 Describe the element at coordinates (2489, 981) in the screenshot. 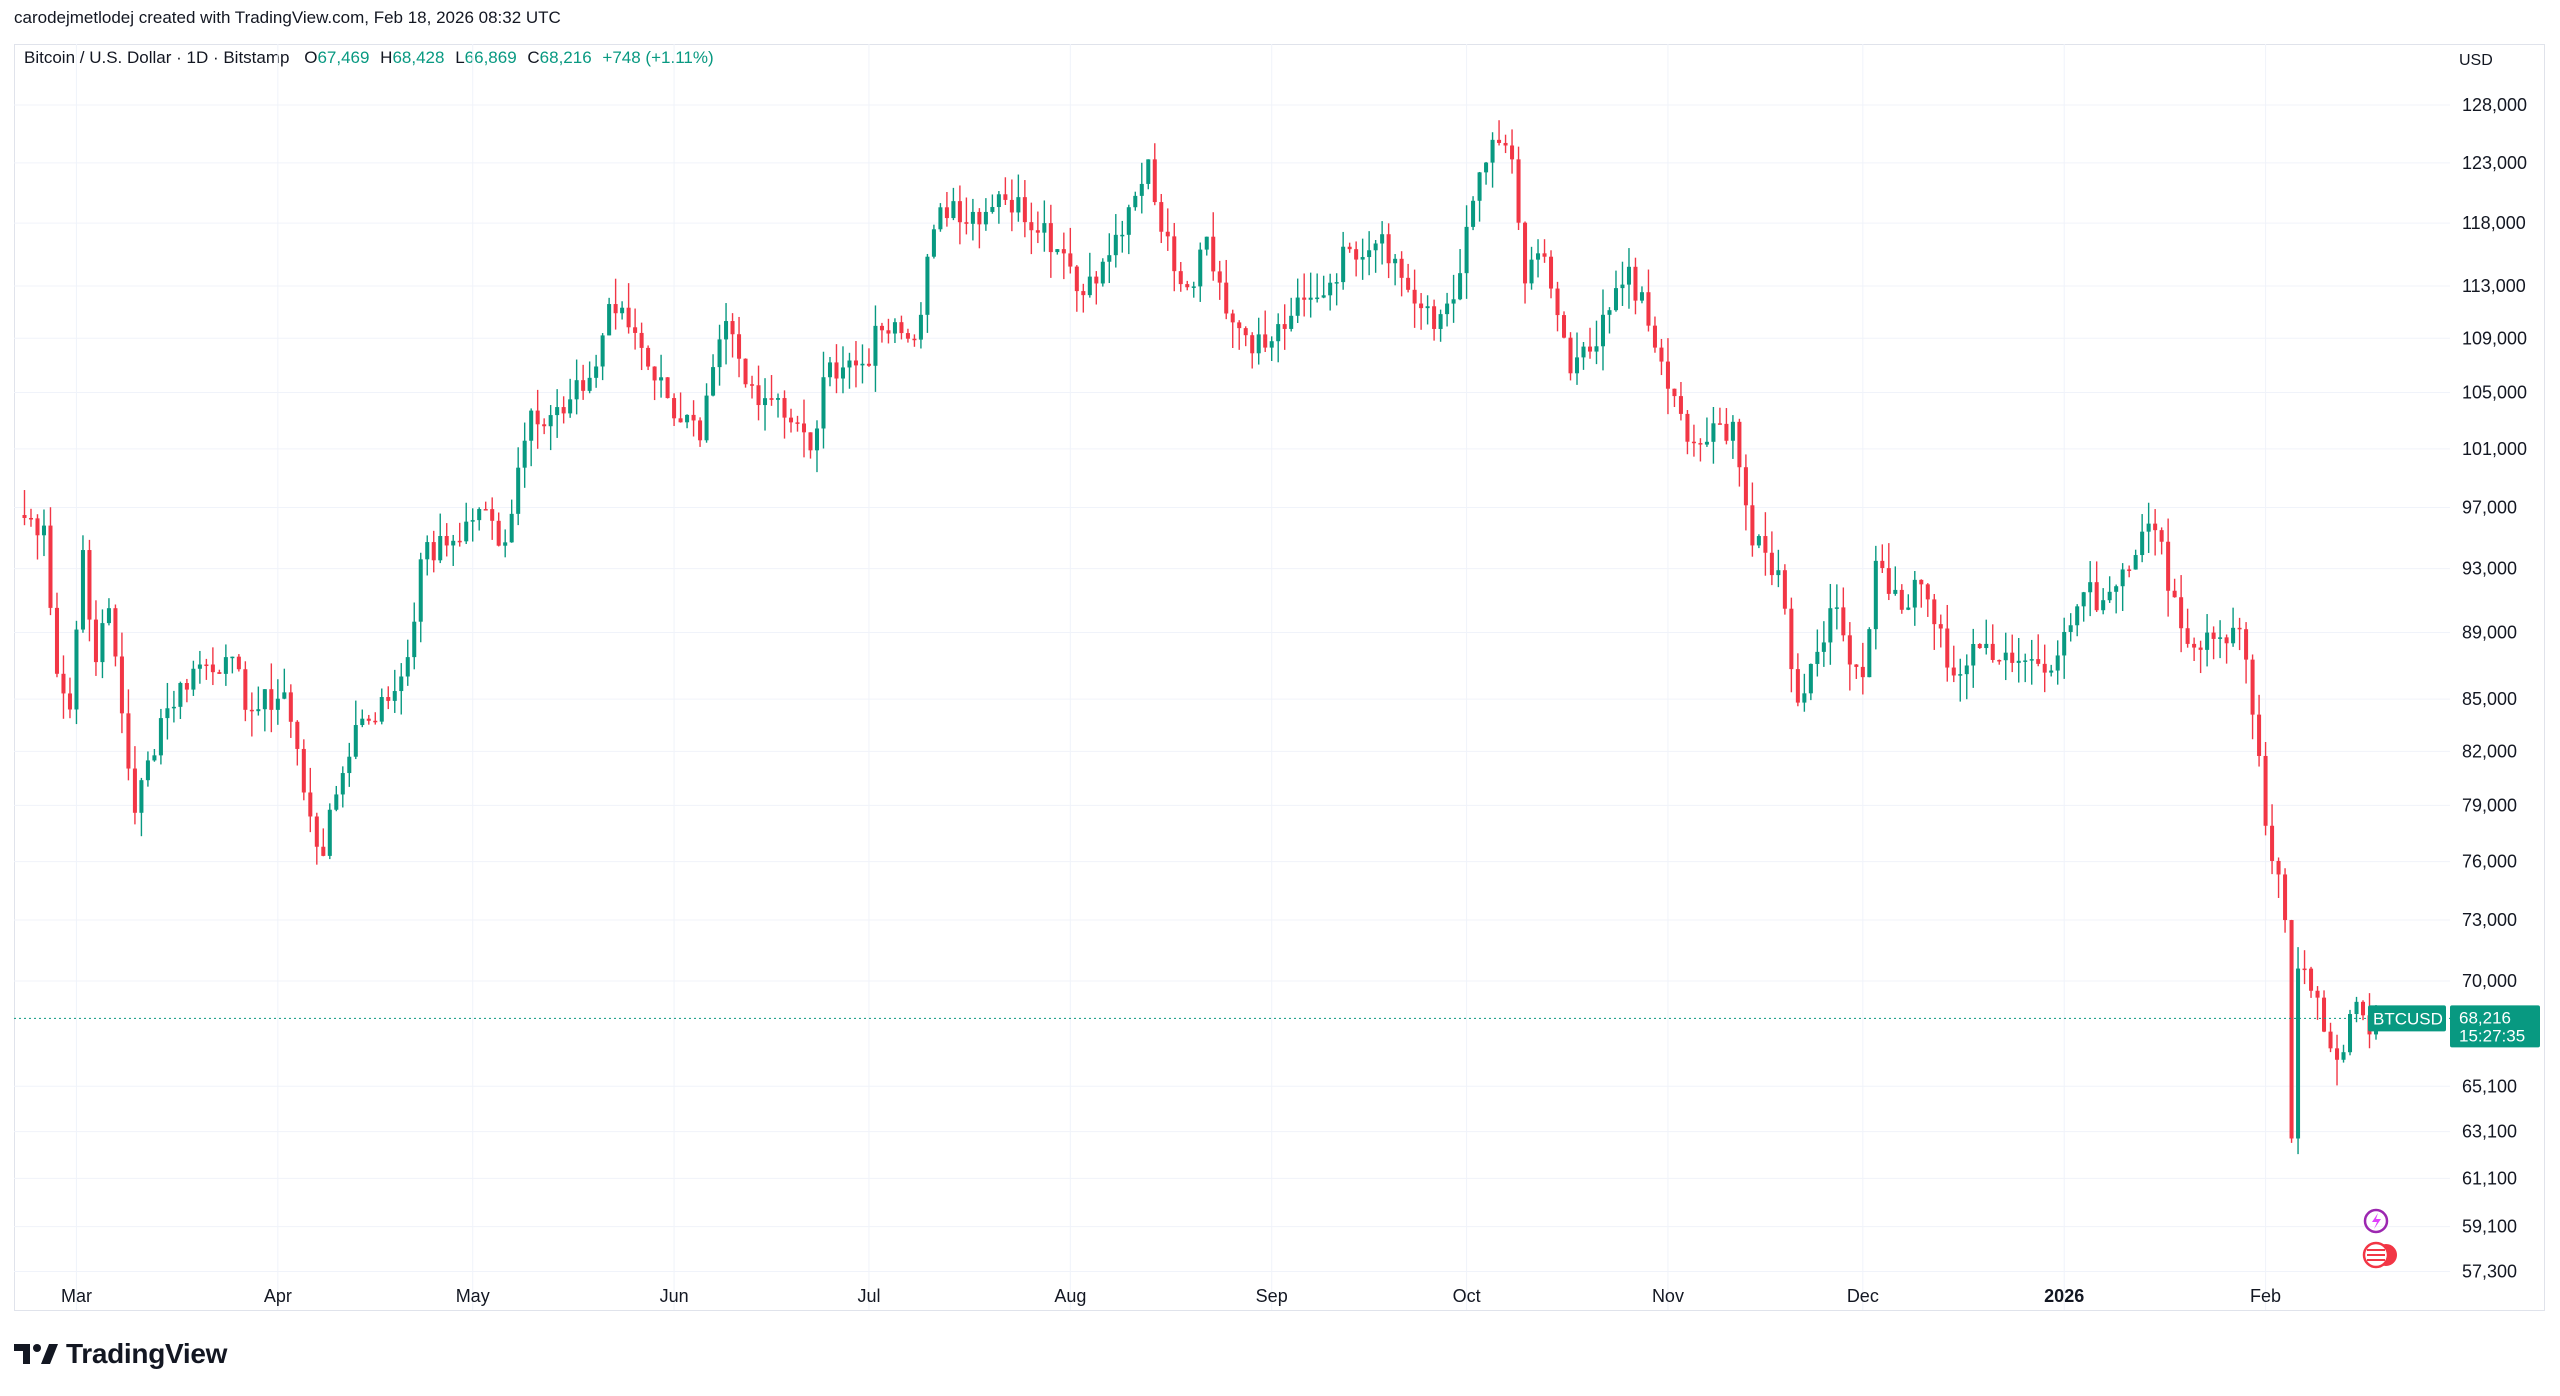

I see `y-tick-label: 70,000` at that location.